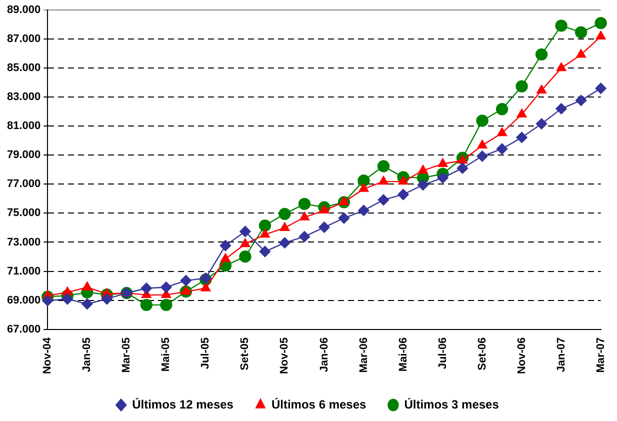 This screenshot has width=617, height=421. Describe the element at coordinates (403, 354) in the screenshot. I see `x-tick-label: Mai-06` at that location.